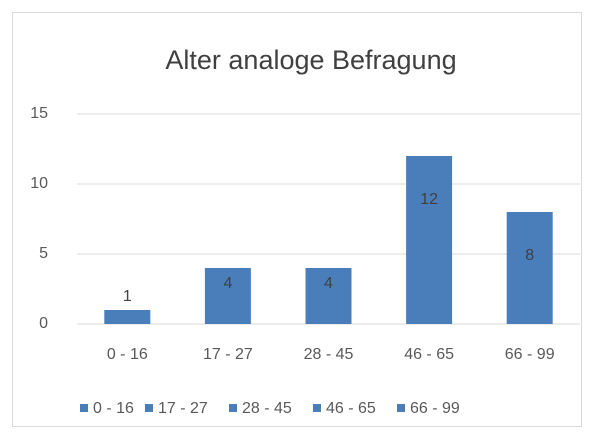 Image resolution: width=595 pixels, height=439 pixels. I want to click on y-tick-label: 15, so click(39, 113).